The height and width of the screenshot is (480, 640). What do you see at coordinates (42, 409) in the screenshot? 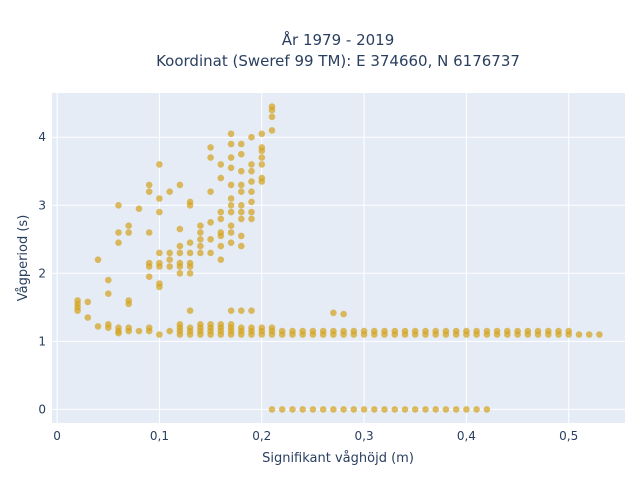
I see `y-tick-label: 0` at bounding box center [42, 409].